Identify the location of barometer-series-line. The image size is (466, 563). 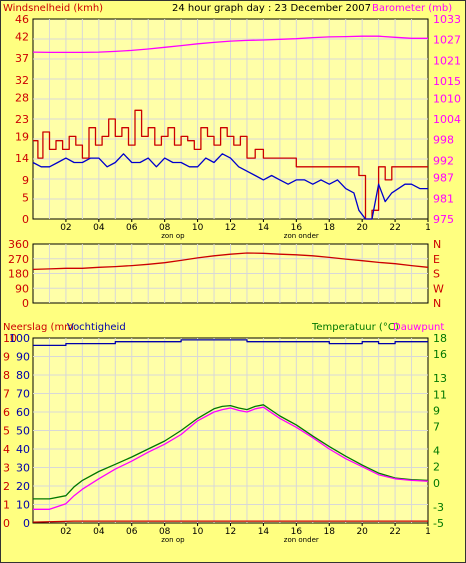
(230, 44).